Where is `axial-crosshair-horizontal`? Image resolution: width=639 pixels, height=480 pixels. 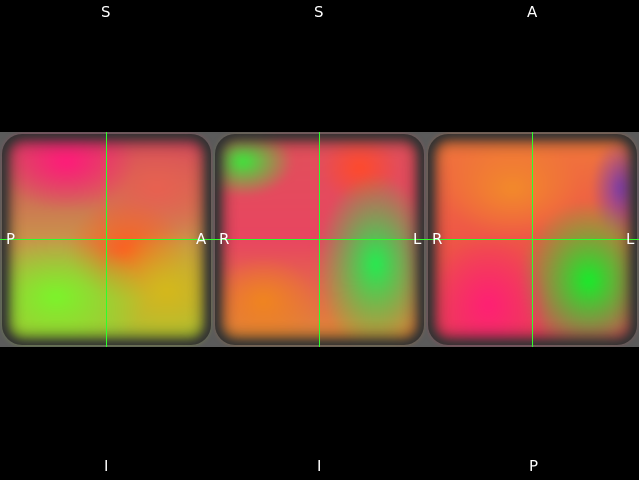 axial-crosshair-horizontal is located at coordinates (532, 239).